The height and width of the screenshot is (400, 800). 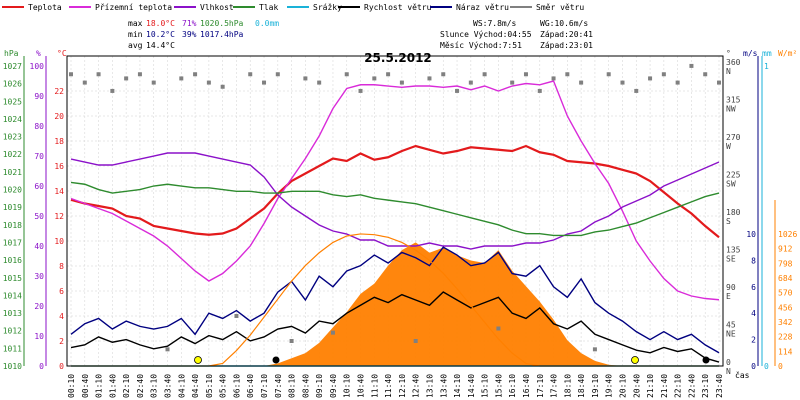 I want to click on chart-title: 25.5.2012, so click(x=398, y=58).